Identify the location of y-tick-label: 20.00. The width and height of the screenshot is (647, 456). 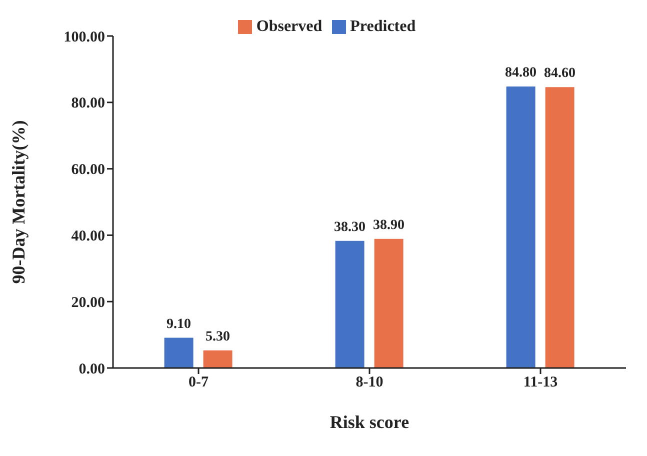
(88, 302).